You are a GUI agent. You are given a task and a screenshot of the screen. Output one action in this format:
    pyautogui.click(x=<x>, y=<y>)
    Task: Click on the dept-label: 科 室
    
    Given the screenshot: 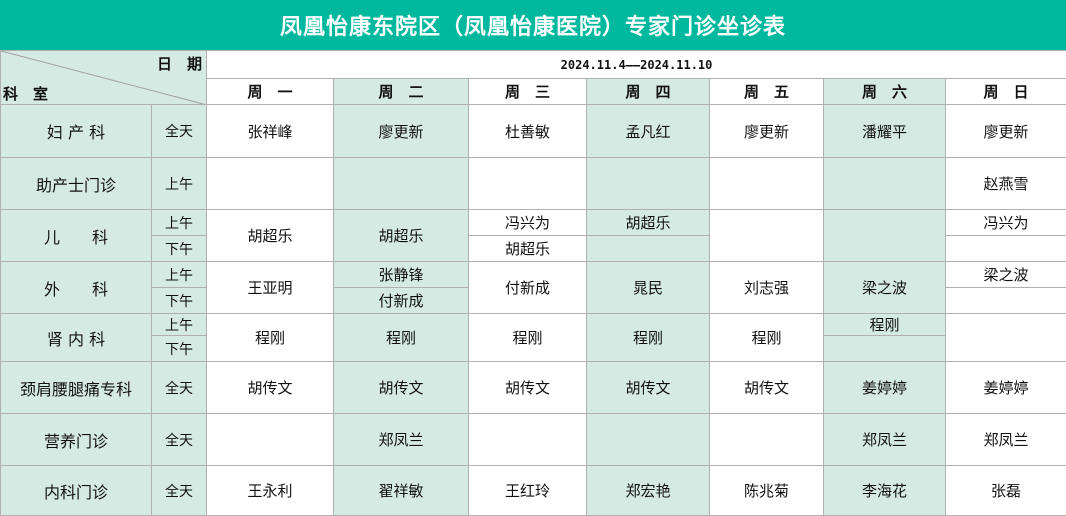 What is the action you would take?
    pyautogui.click(x=25, y=93)
    